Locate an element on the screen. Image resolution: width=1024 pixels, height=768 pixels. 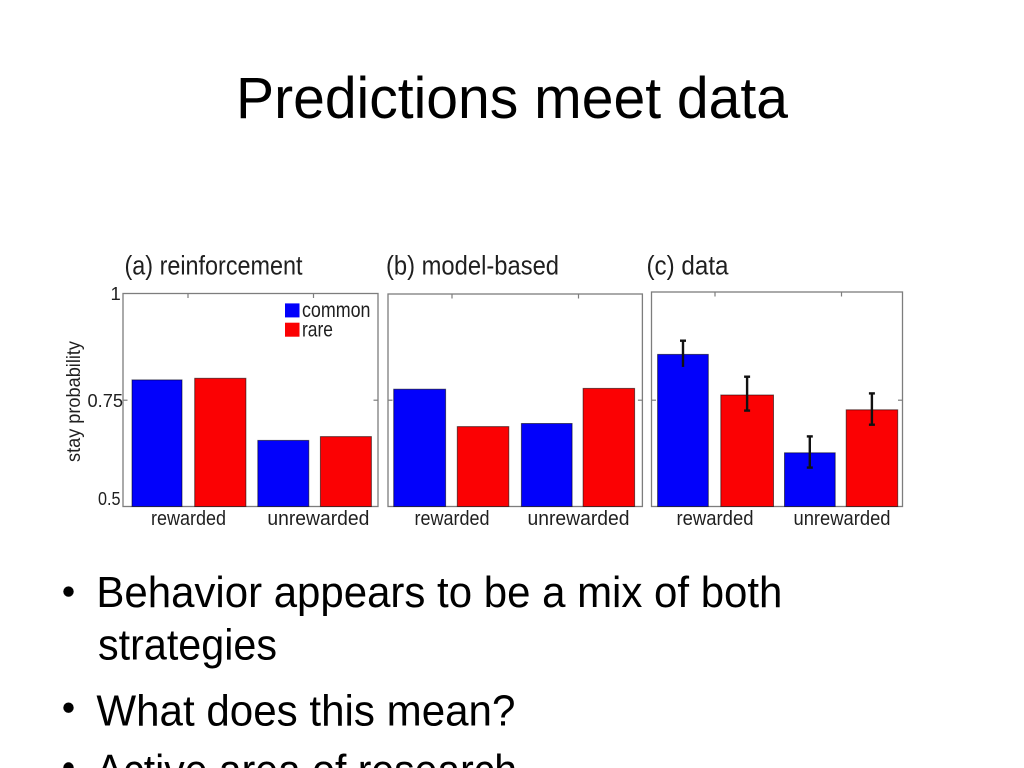
svg-text: common is located at coordinates (336, 310).